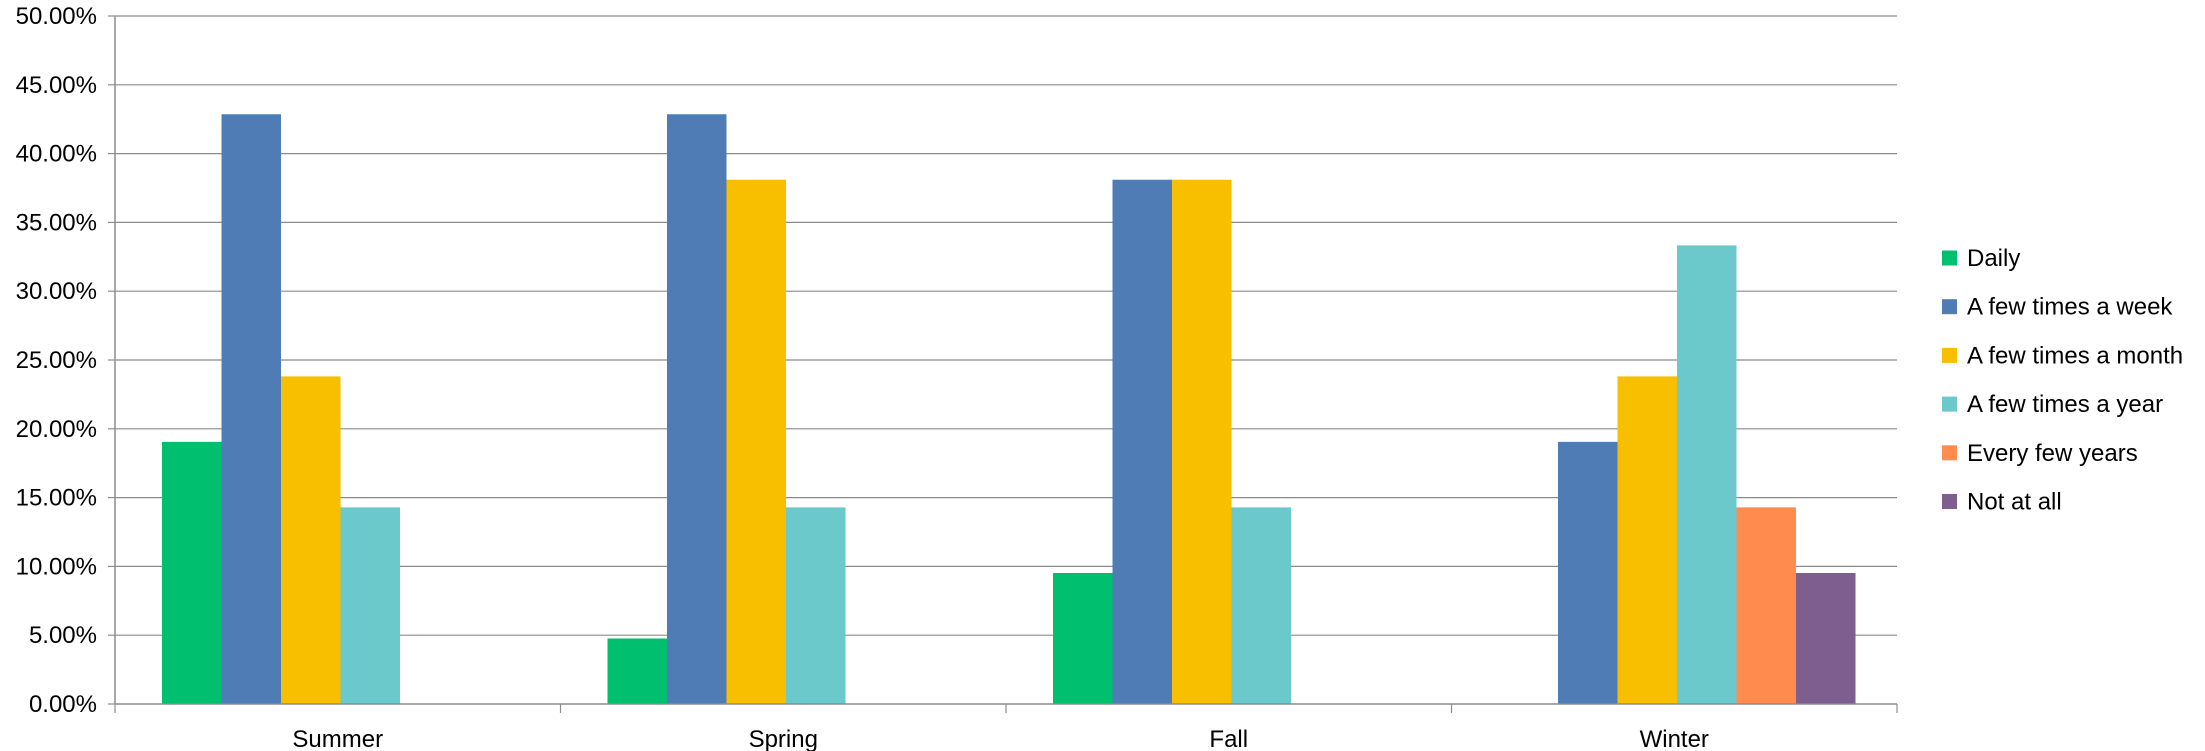  I want to click on bar-winter-a-few-times-a-month, so click(1647, 540).